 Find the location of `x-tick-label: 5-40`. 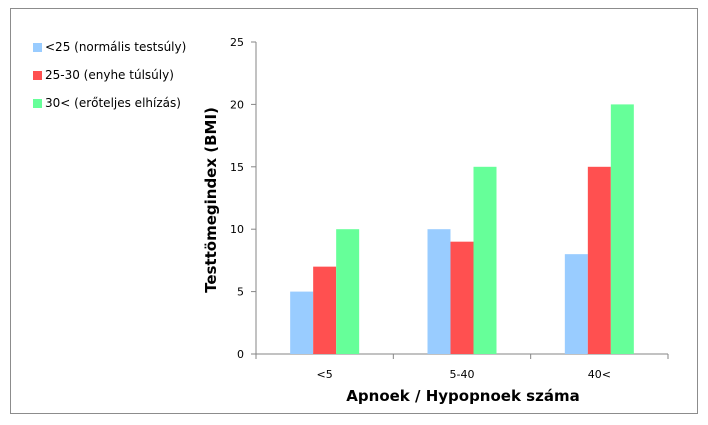

x-tick-label: 5-40 is located at coordinates (462, 374).